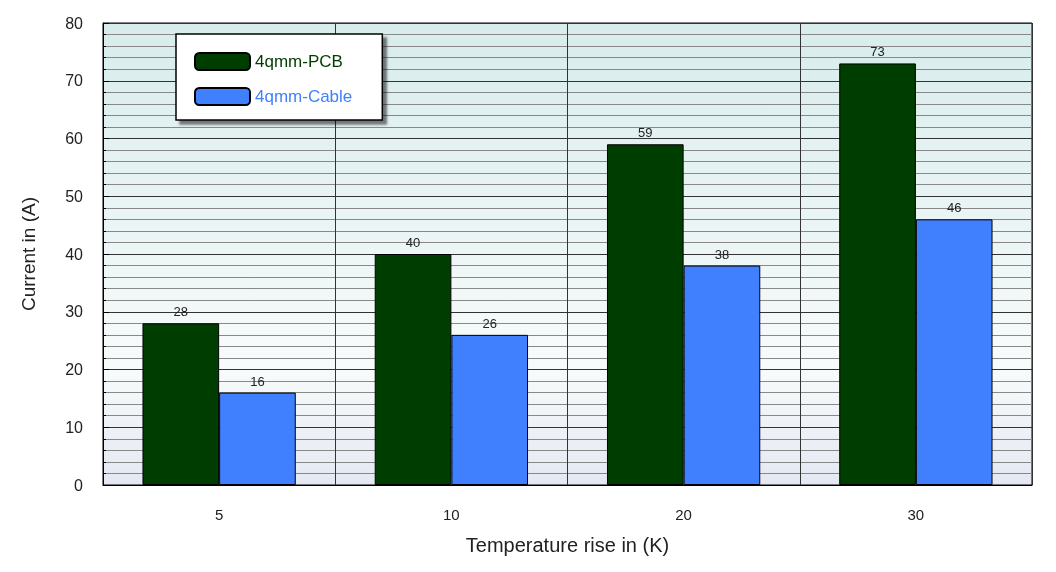 This screenshot has width=1056, height=572. Describe the element at coordinates (74, 138) in the screenshot. I see `y-tick-label: 60` at that location.